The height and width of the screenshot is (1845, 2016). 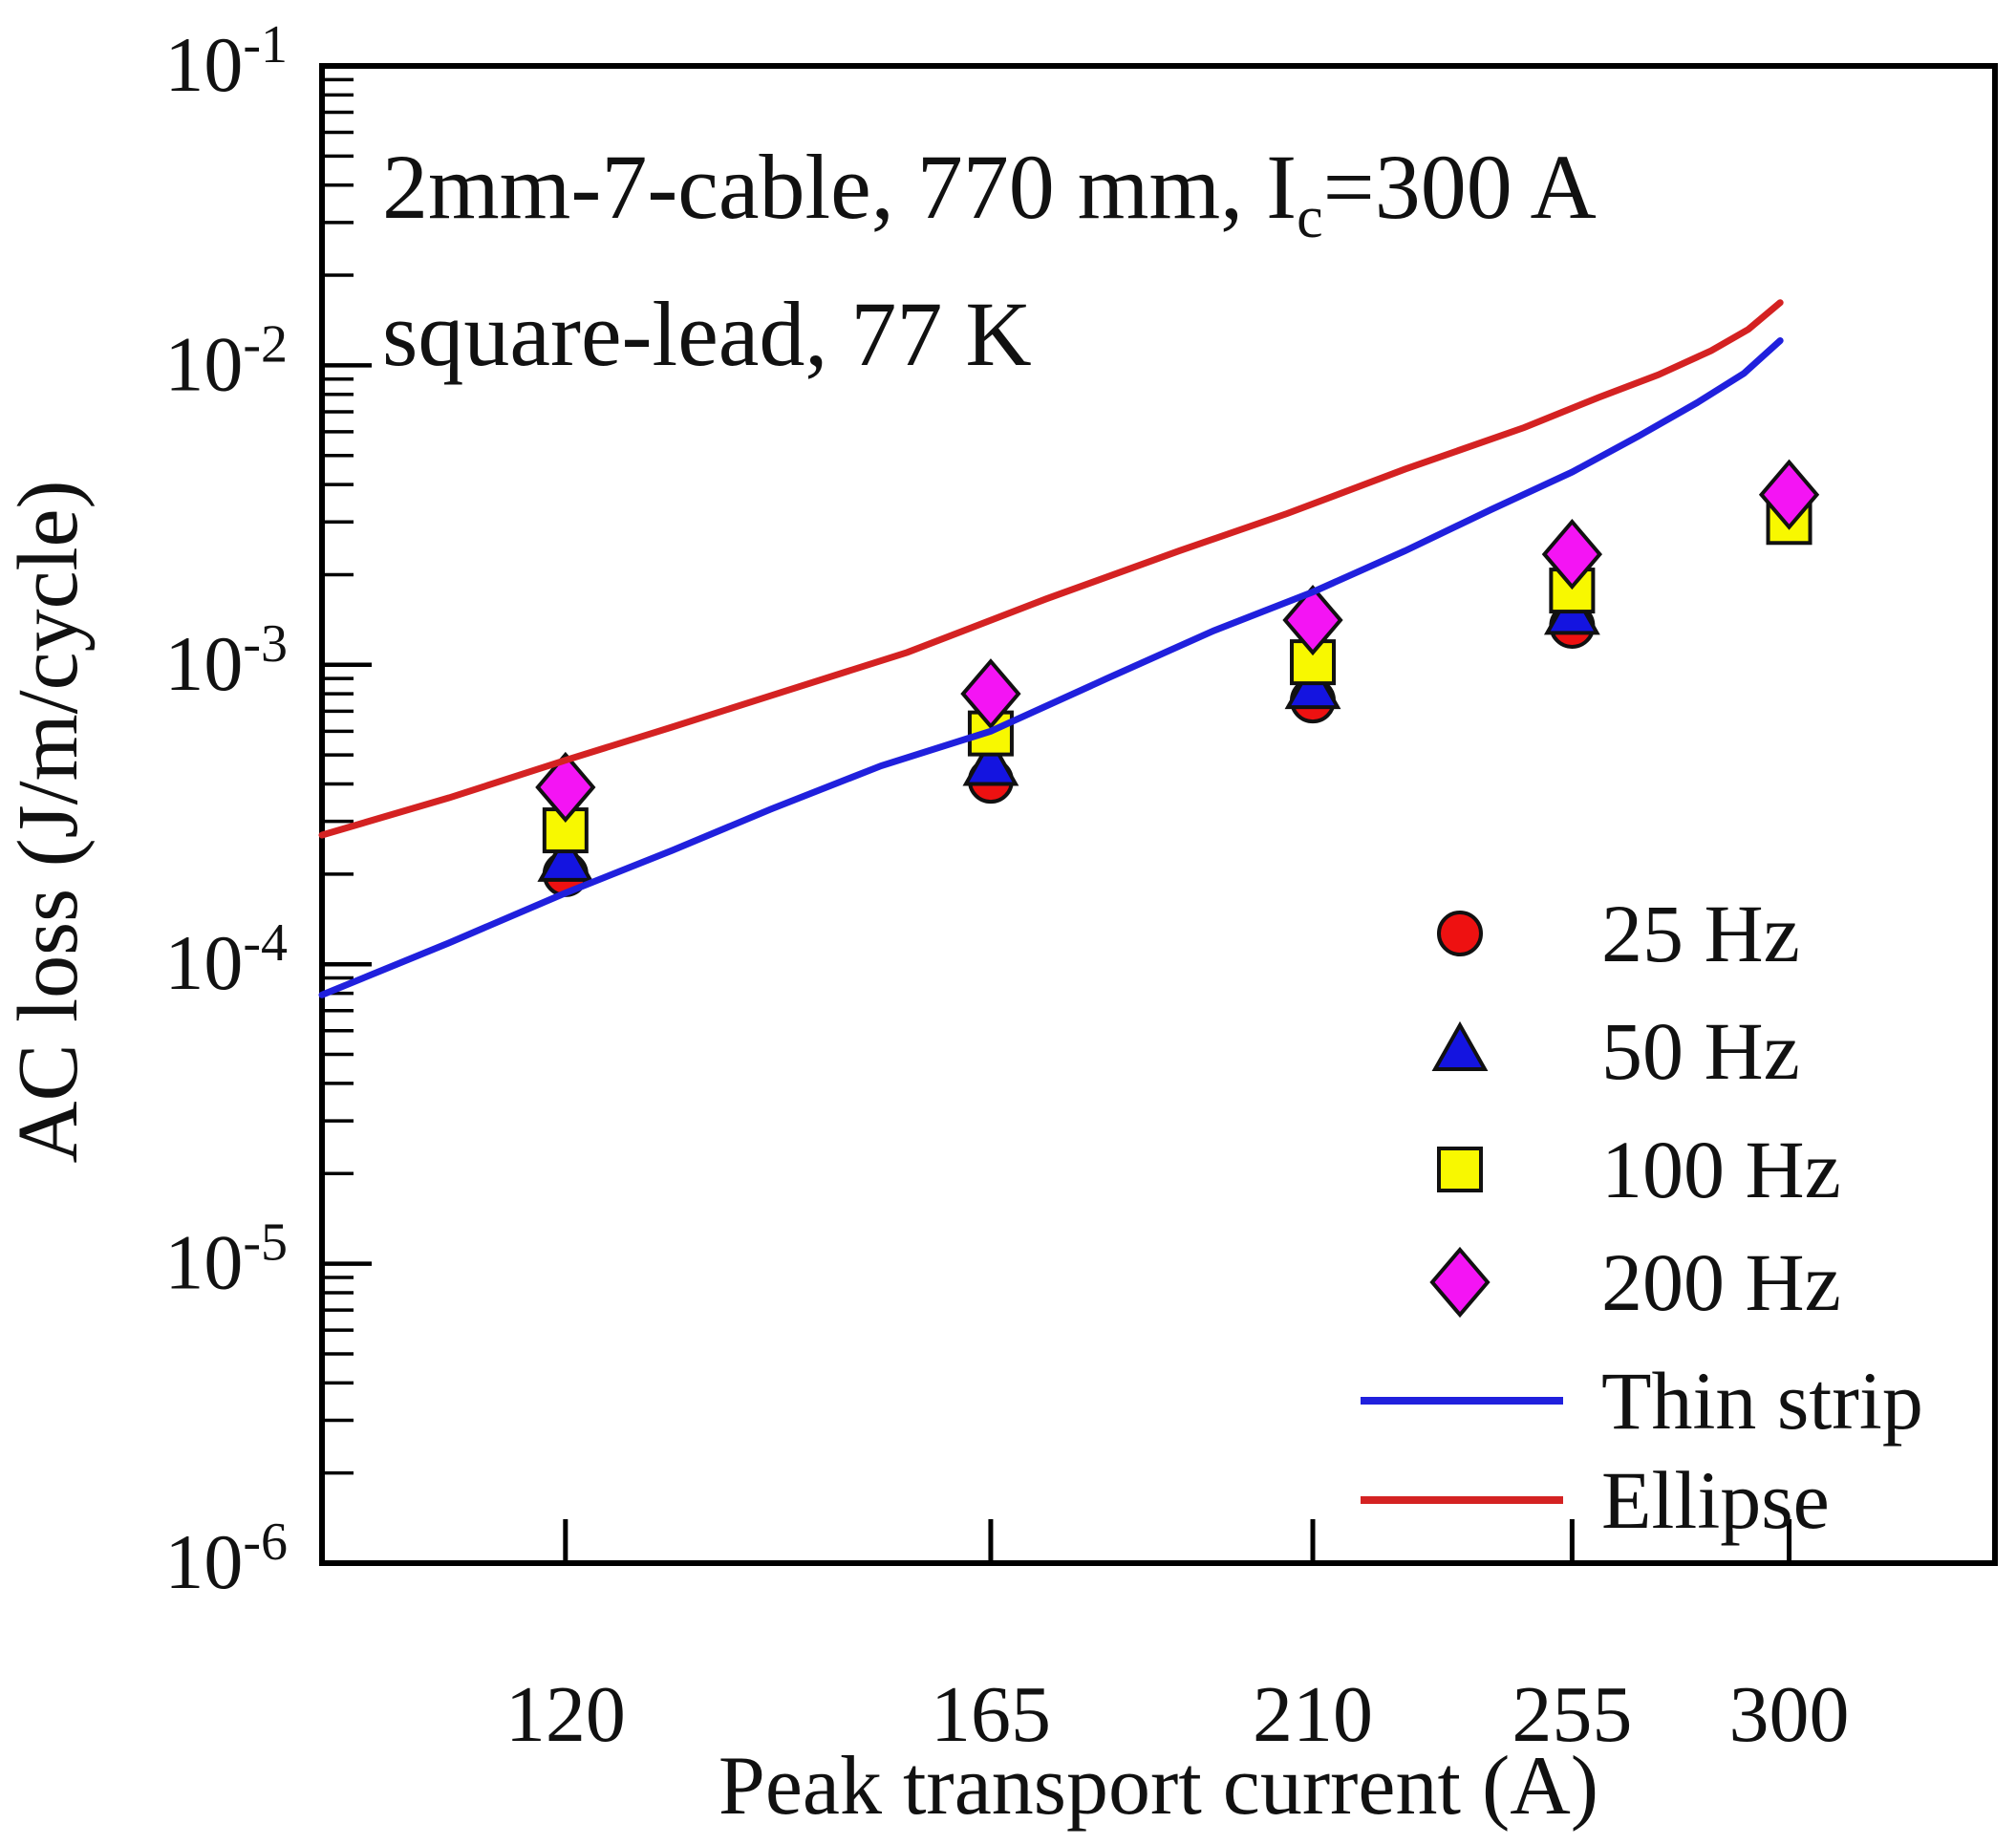 I want to click on x-tick-label: 120, so click(x=565, y=1714).